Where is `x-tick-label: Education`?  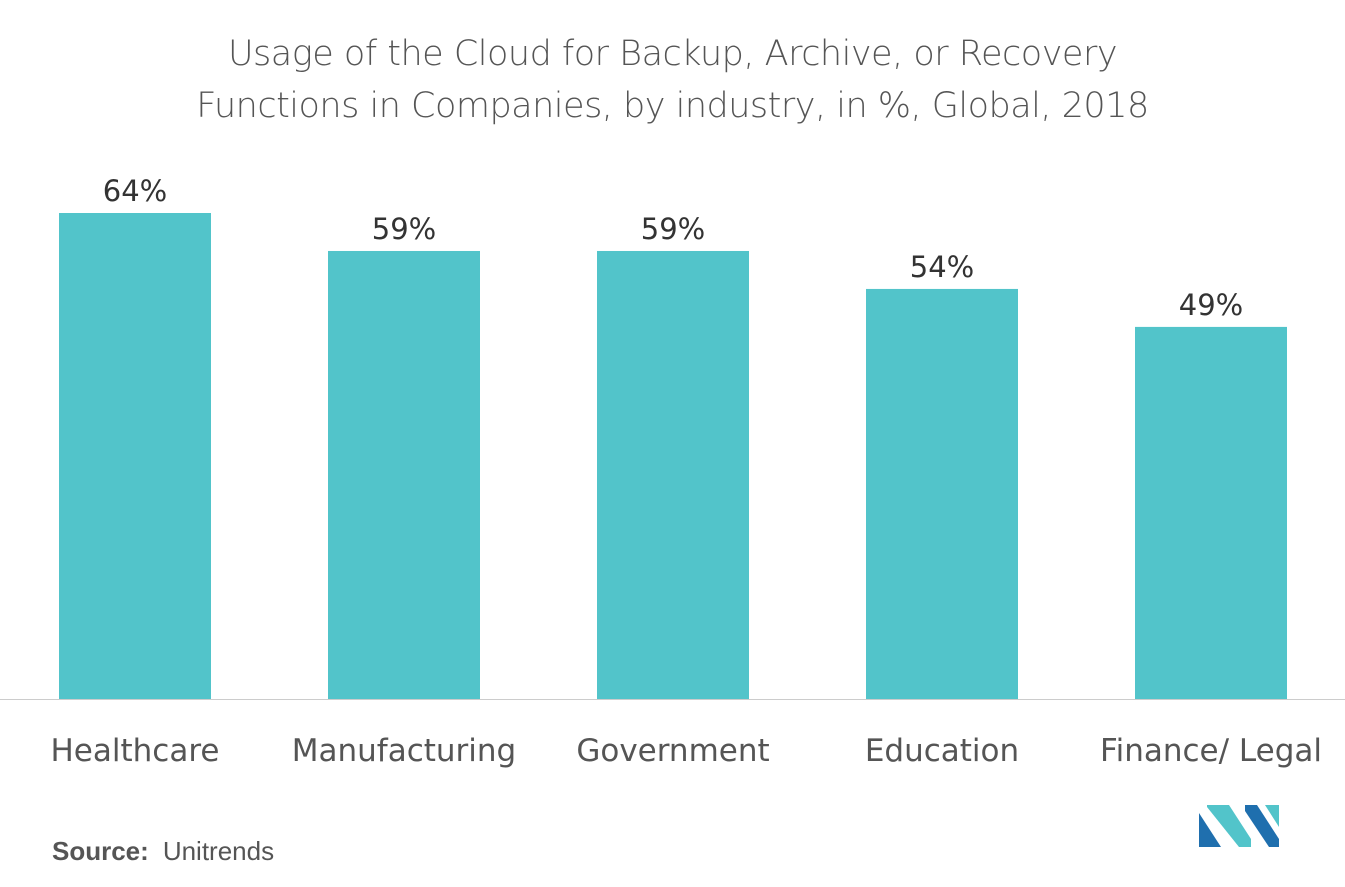
x-tick-label: Education is located at coordinates (942, 751).